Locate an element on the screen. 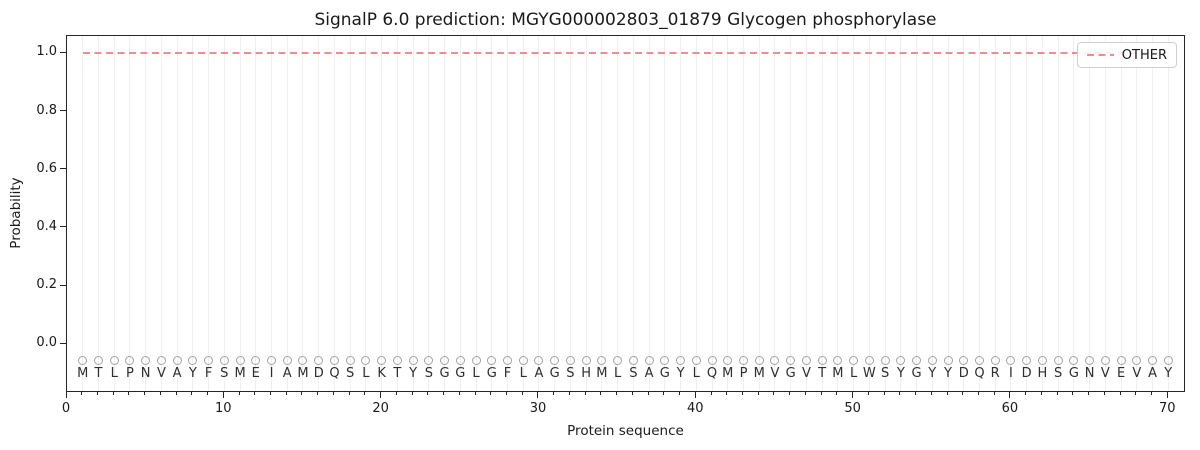 The height and width of the screenshot is (450, 1200). x-tick-label: 20 is located at coordinates (380, 408).